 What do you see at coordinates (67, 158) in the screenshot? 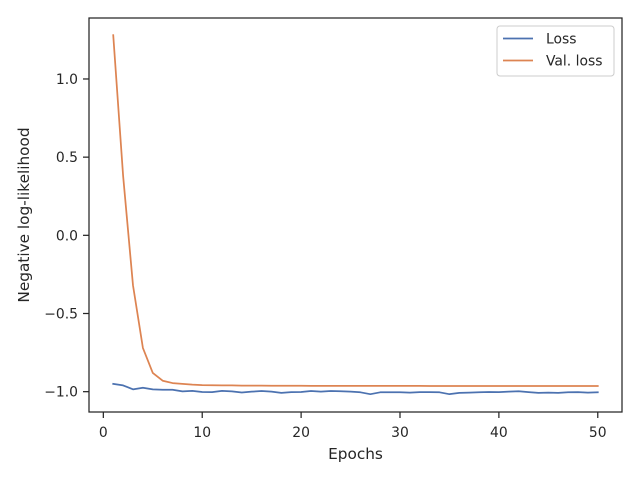
I see `y-tick-label: 0.5` at bounding box center [67, 158].